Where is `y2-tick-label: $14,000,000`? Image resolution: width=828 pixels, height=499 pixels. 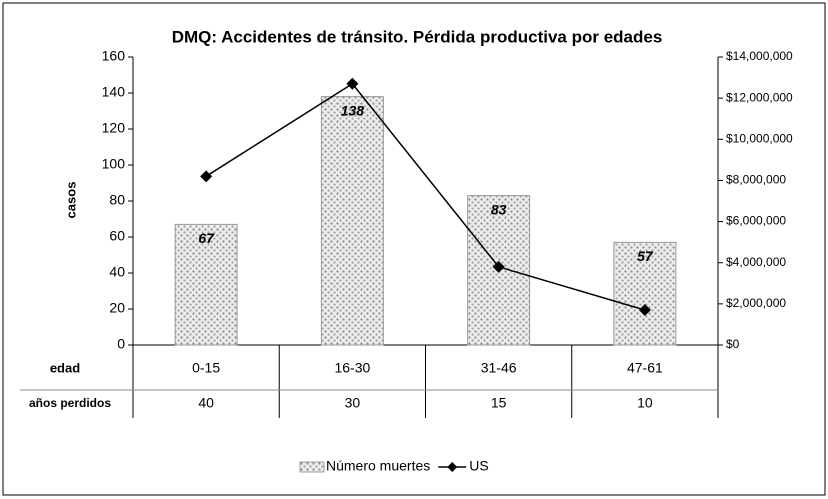 y2-tick-label: $14,000,000 is located at coordinates (759, 56).